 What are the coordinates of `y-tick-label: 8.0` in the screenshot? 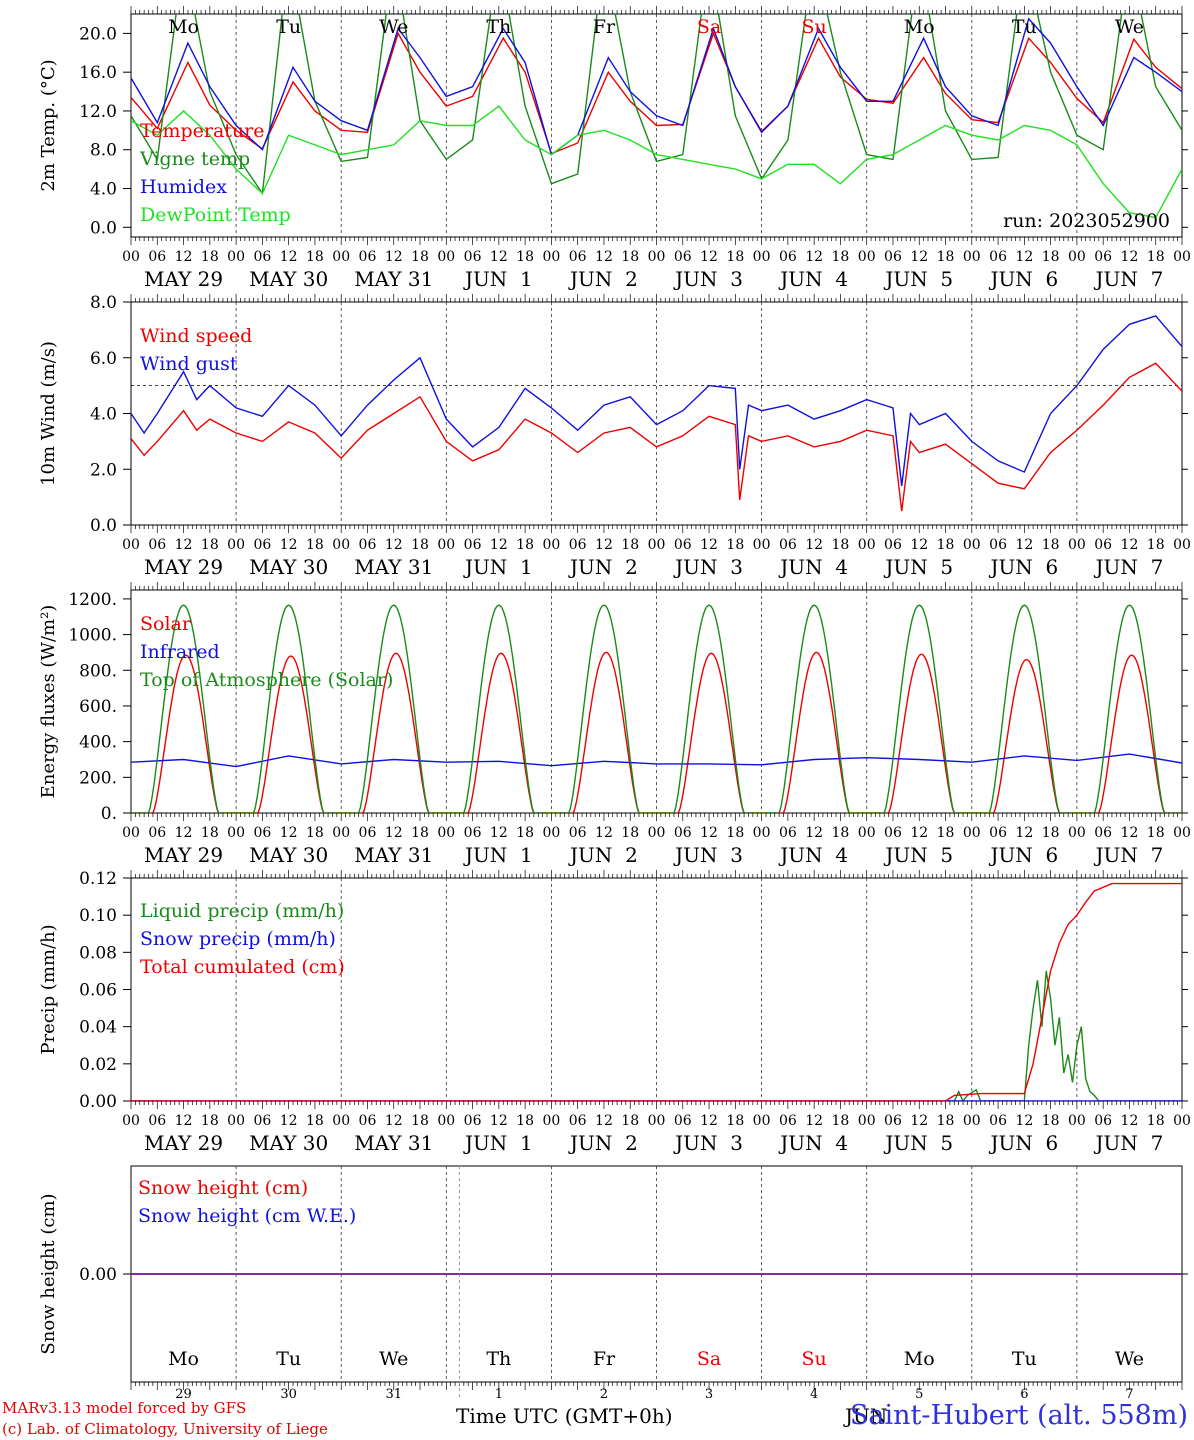 It's located at (103, 151).